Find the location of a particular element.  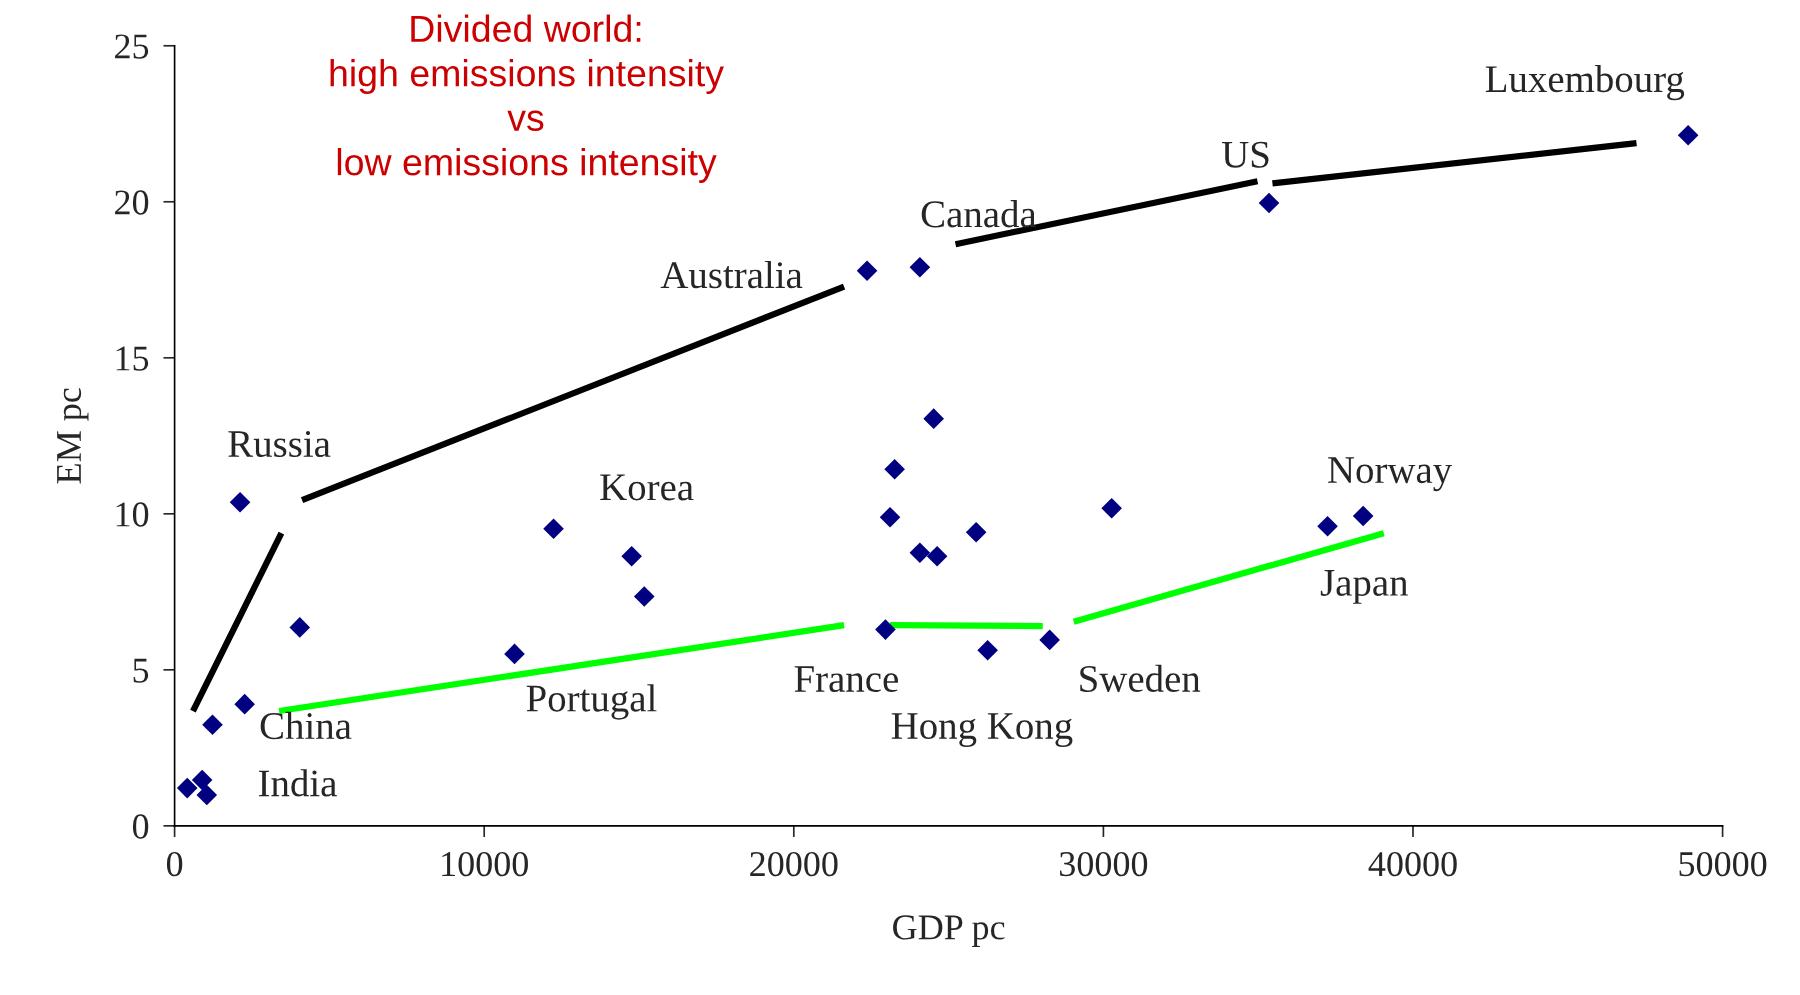

y-tick-label: 5 is located at coordinates (141, 670).